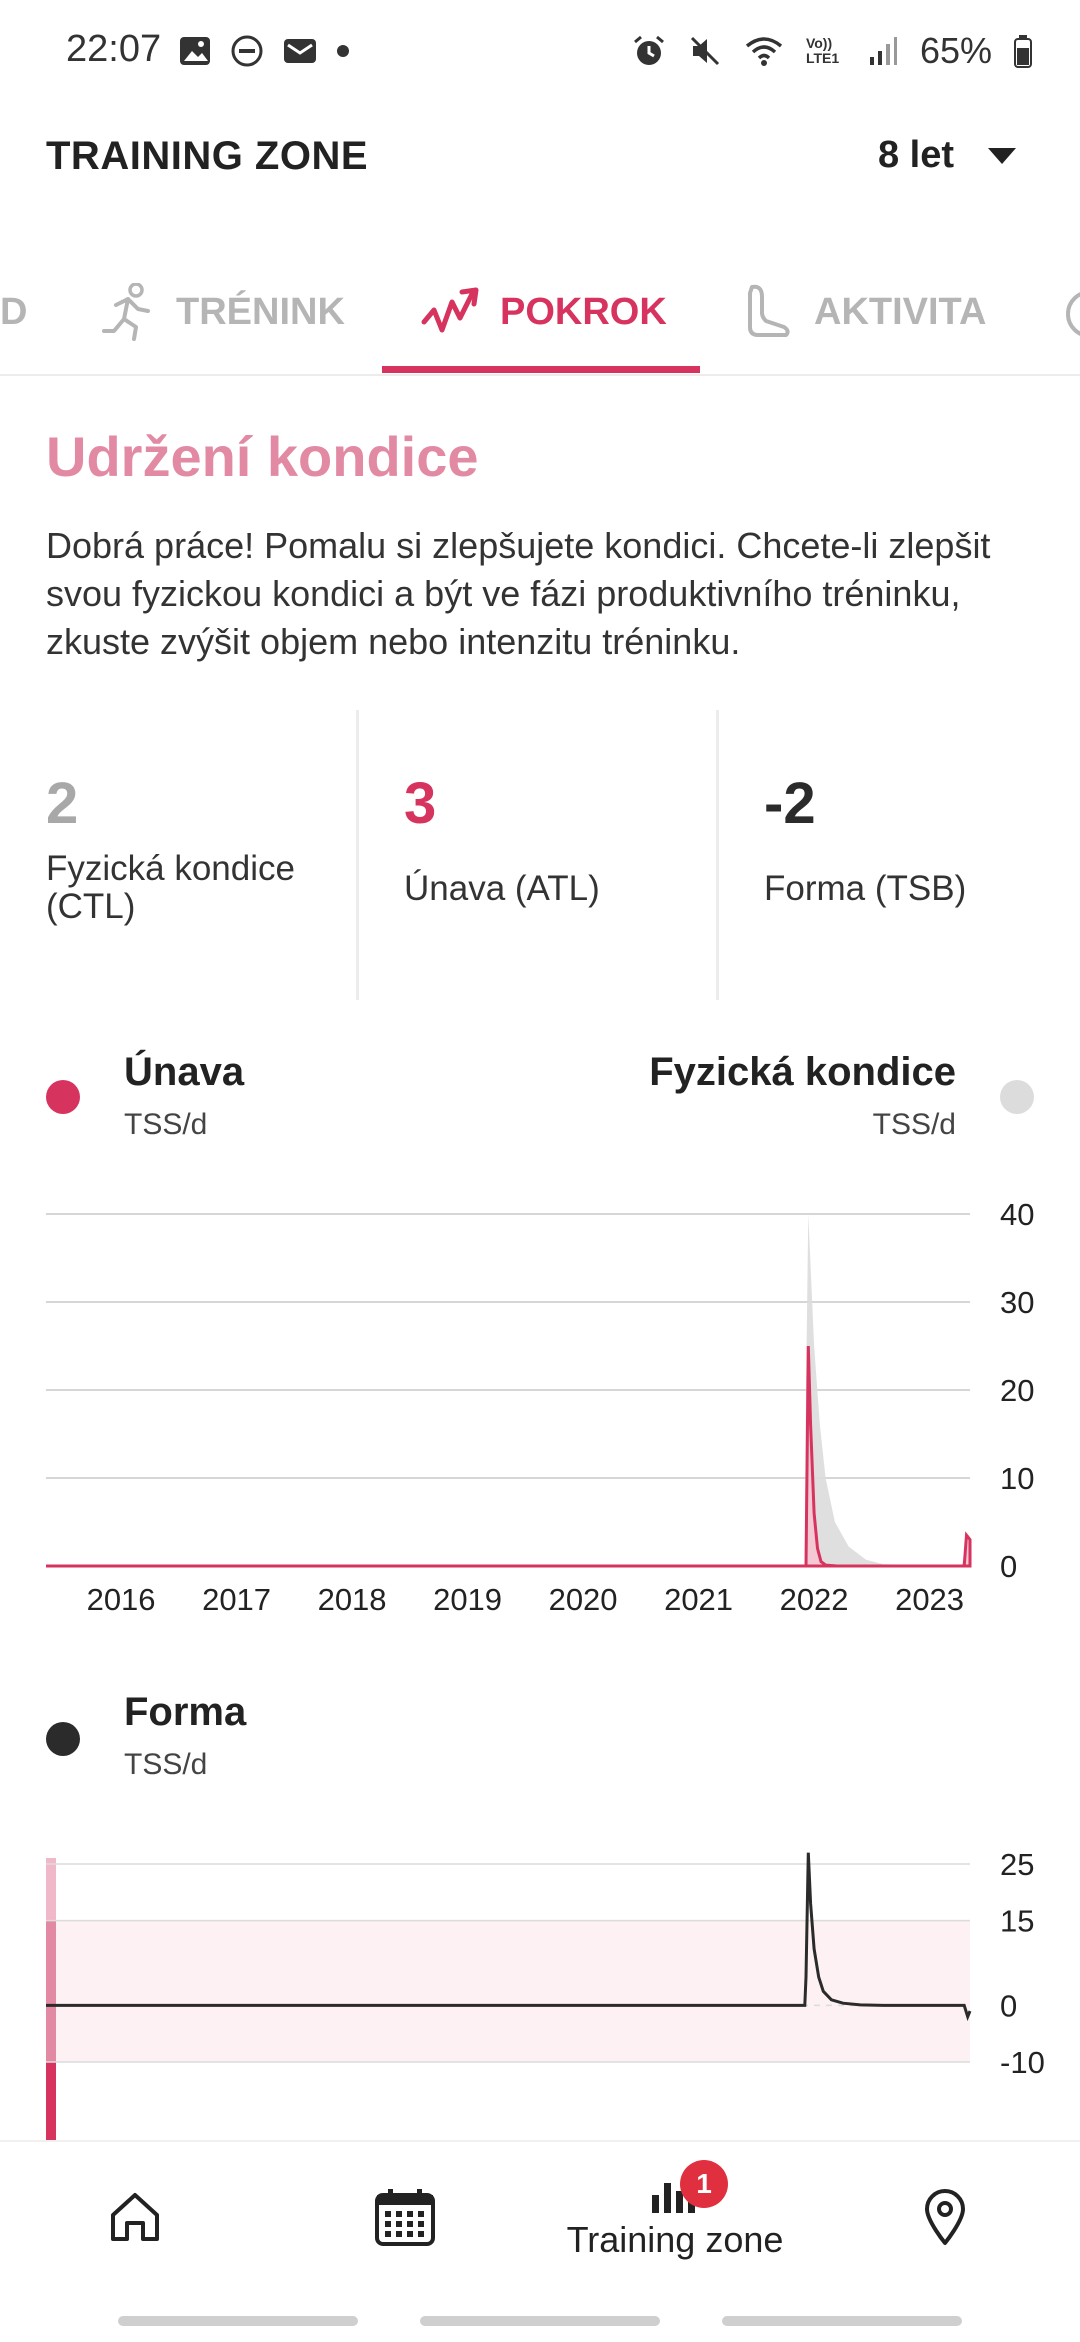  I want to click on mail-icon, so click(300, 51).